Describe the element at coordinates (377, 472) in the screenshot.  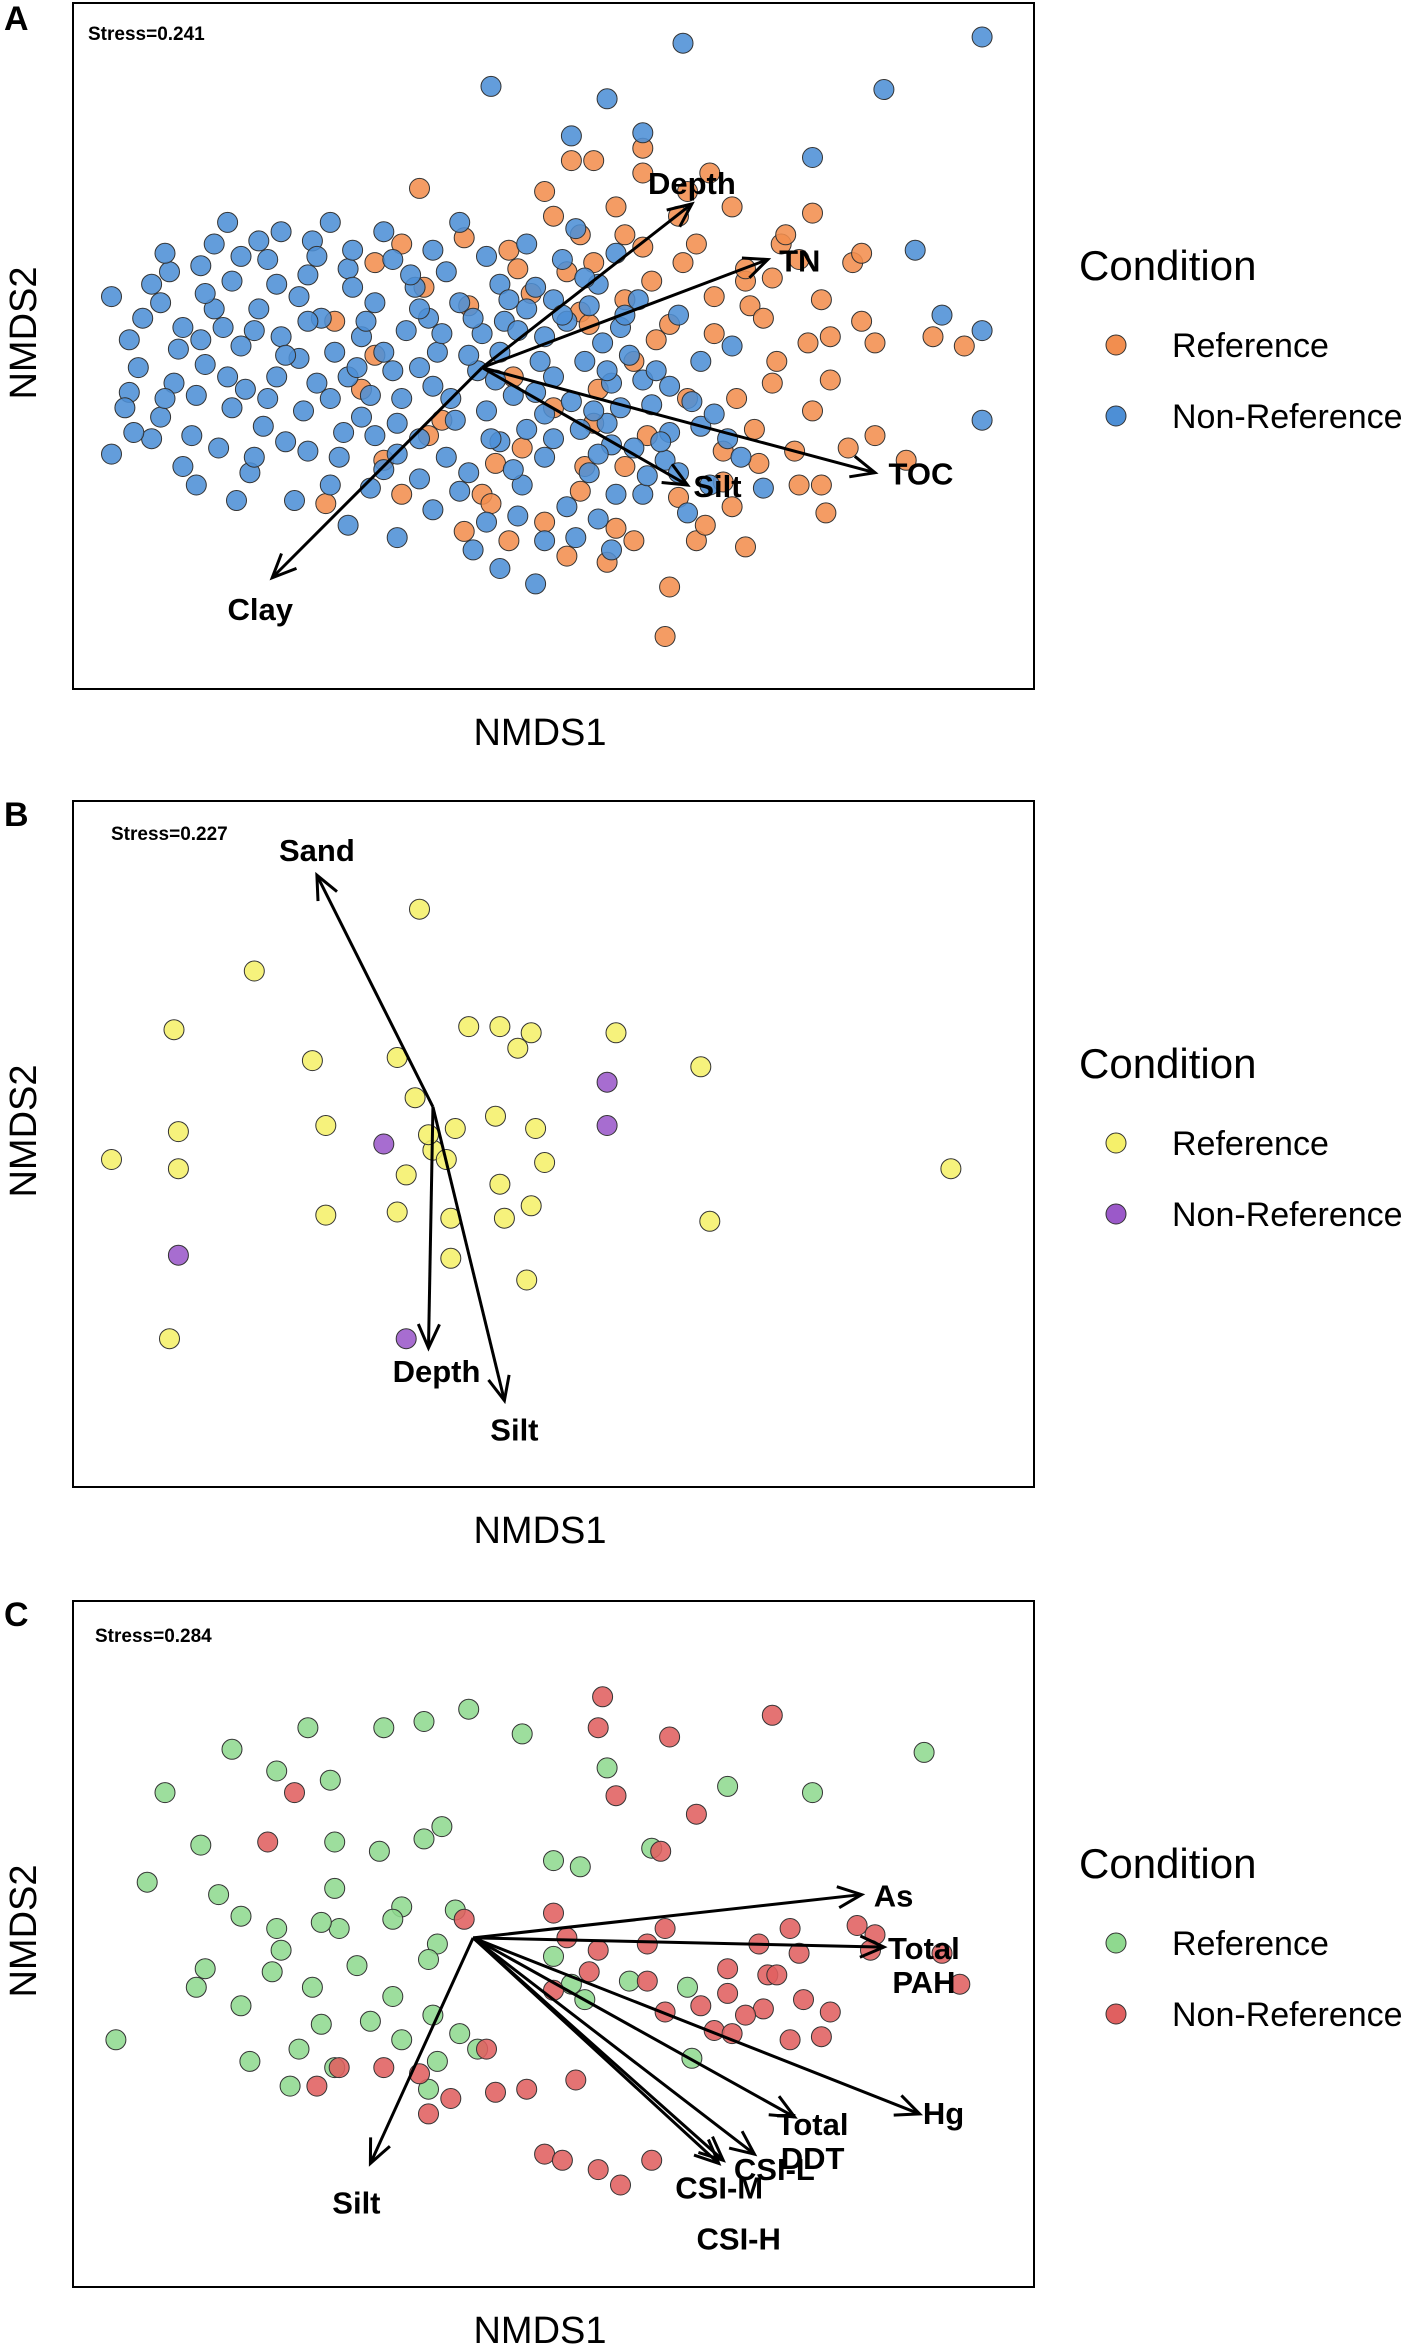
I see `panel-a-vector-clay-arrow` at that location.